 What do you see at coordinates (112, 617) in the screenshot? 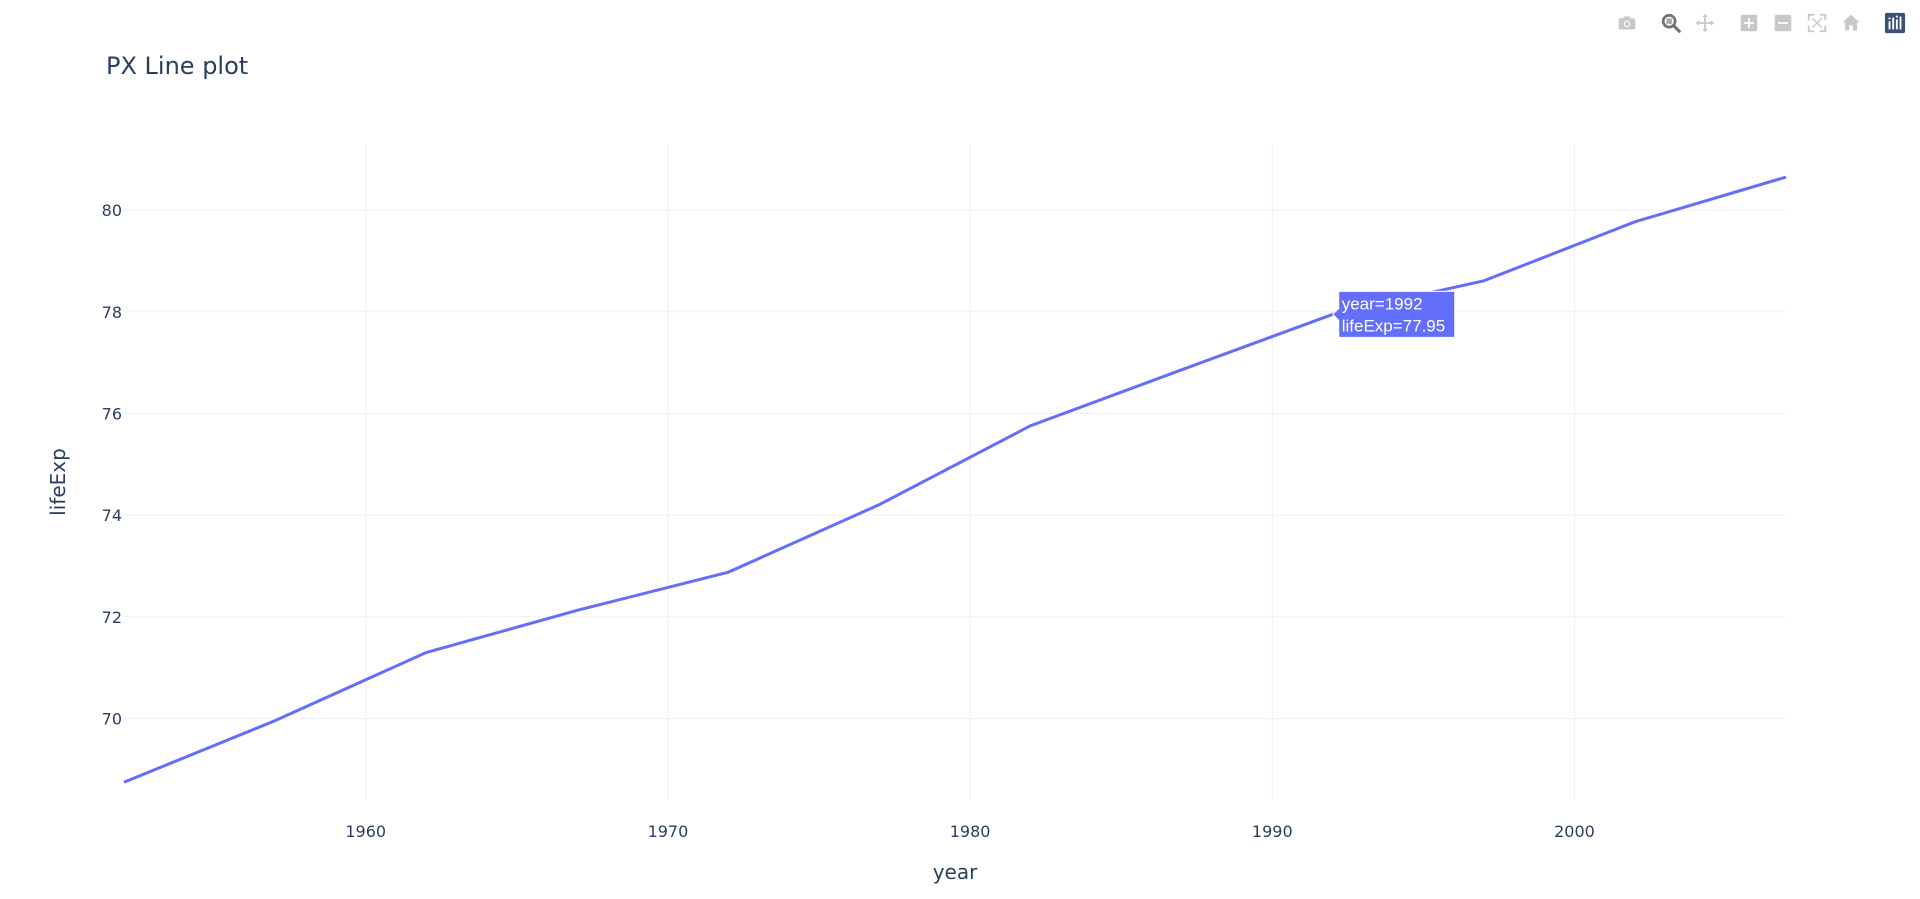
I see `y-tick-label: 72` at bounding box center [112, 617].